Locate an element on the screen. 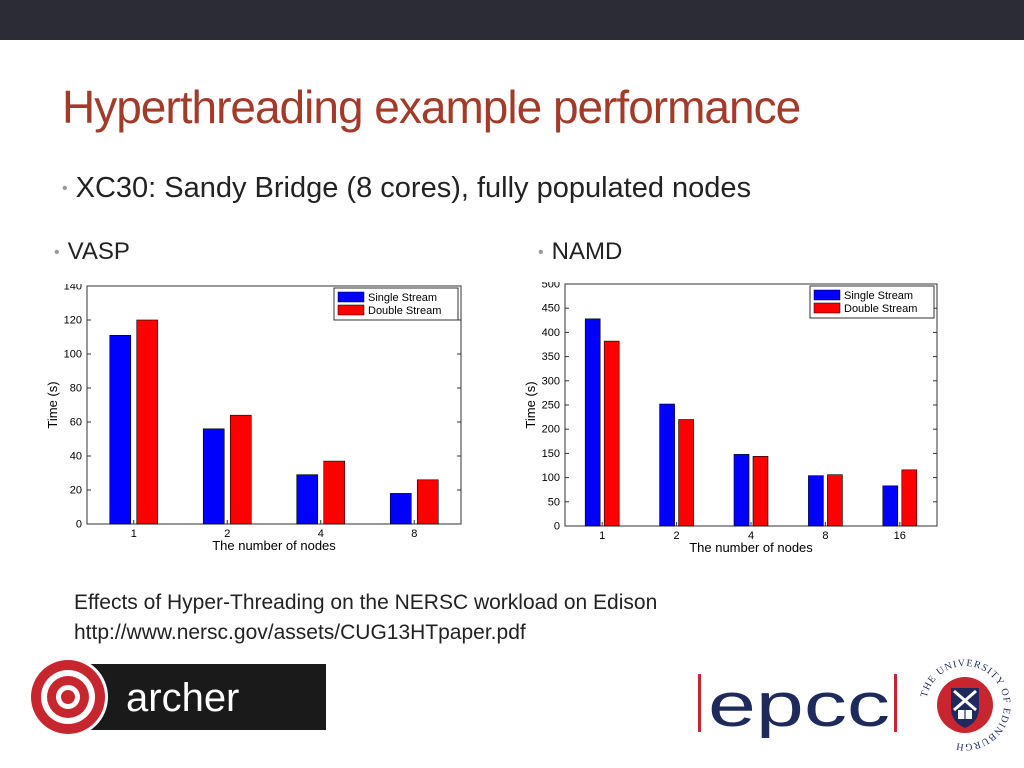 The height and width of the screenshot is (768, 1024). archer-logo-text: archer is located at coordinates (182, 698).